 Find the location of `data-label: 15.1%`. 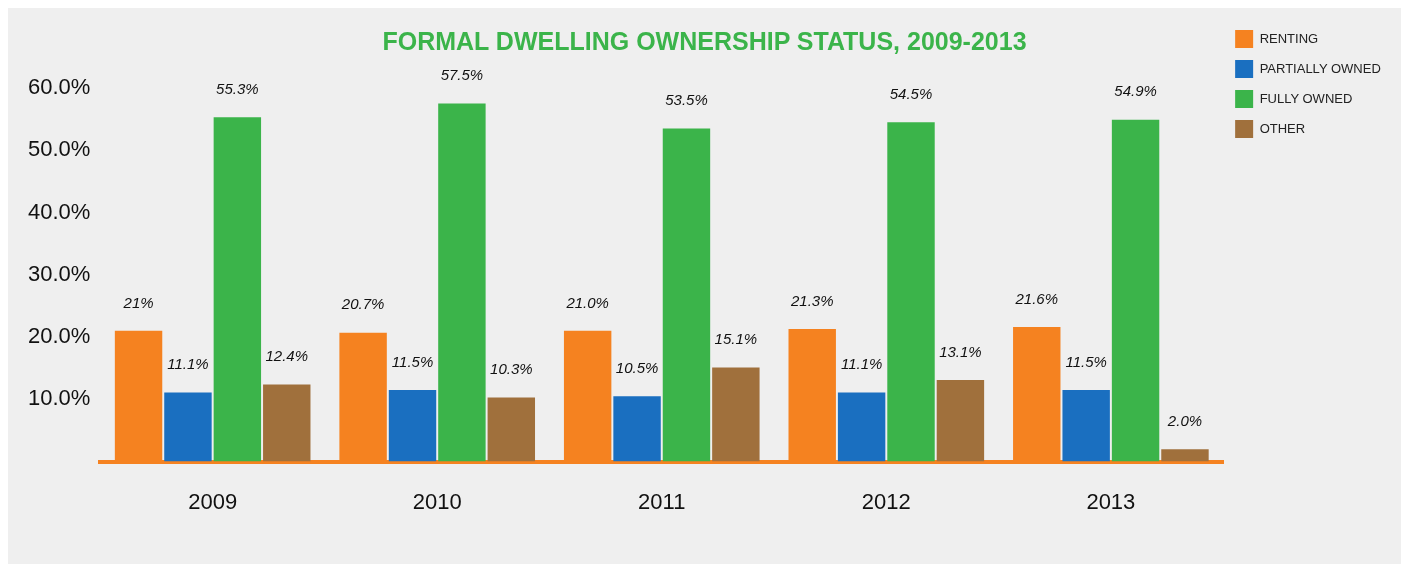

data-label: 15.1% is located at coordinates (736, 339).